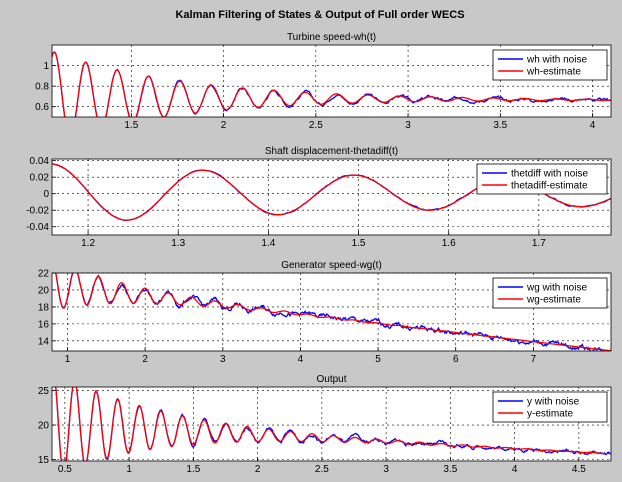 This screenshot has width=622, height=482. I want to click on y-tick-label: 15, so click(44, 460).